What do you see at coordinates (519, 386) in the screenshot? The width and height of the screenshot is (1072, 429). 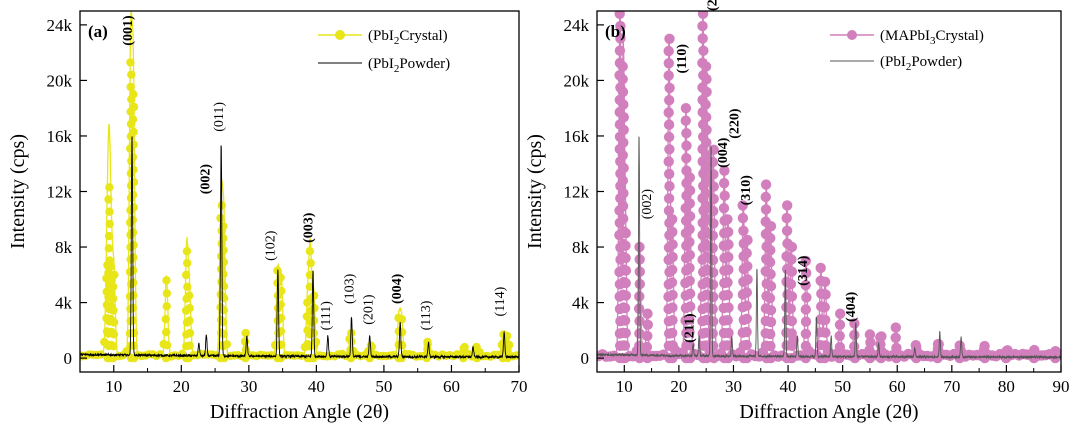 I see `x-tick-label: 70` at bounding box center [519, 386].